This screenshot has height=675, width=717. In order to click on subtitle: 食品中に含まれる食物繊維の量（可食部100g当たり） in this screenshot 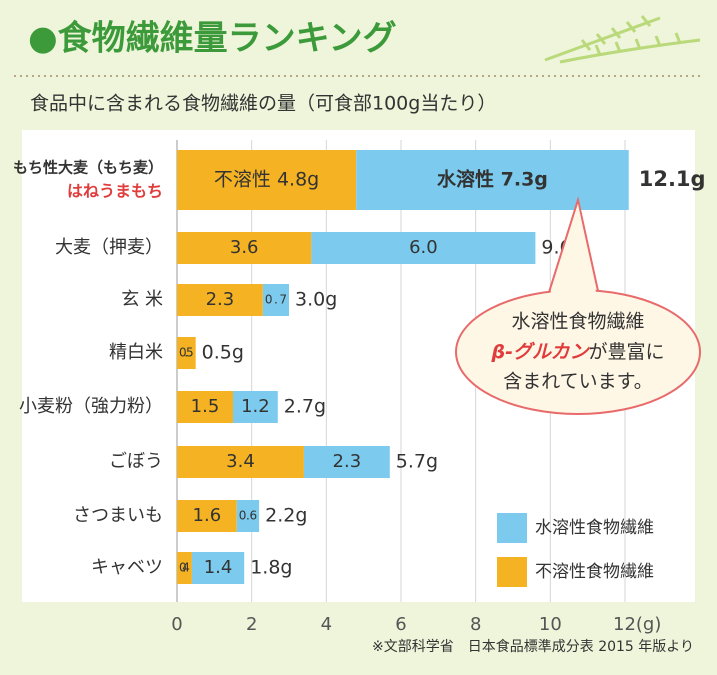, I will do `click(263, 104)`.